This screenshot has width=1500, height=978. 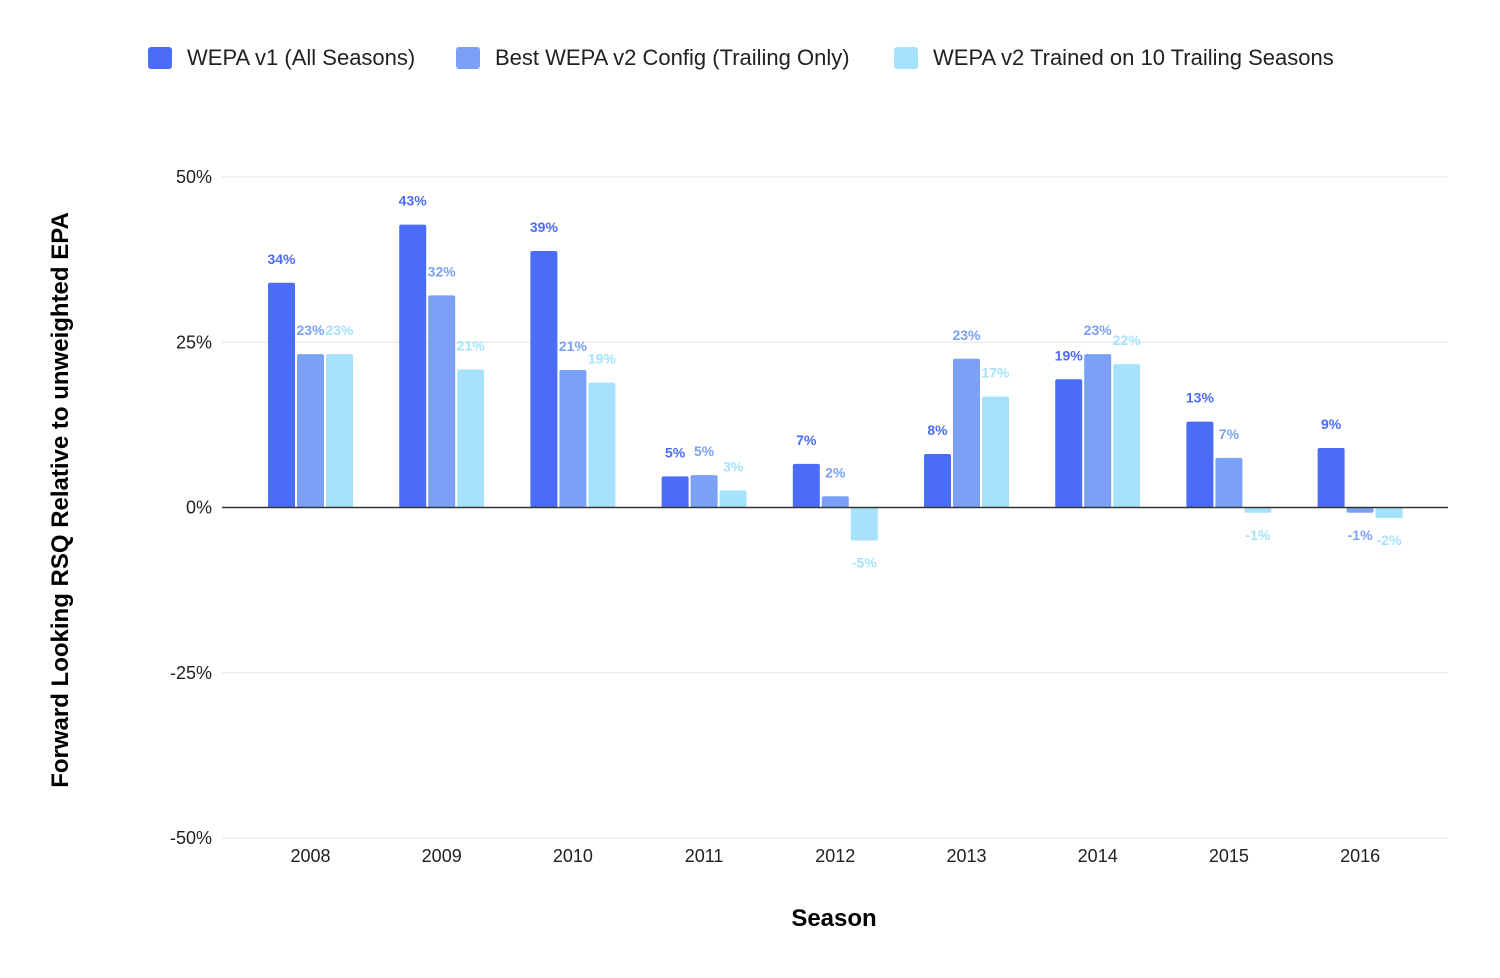 What do you see at coordinates (1389, 540) in the screenshot?
I see `data-label: -2%` at bounding box center [1389, 540].